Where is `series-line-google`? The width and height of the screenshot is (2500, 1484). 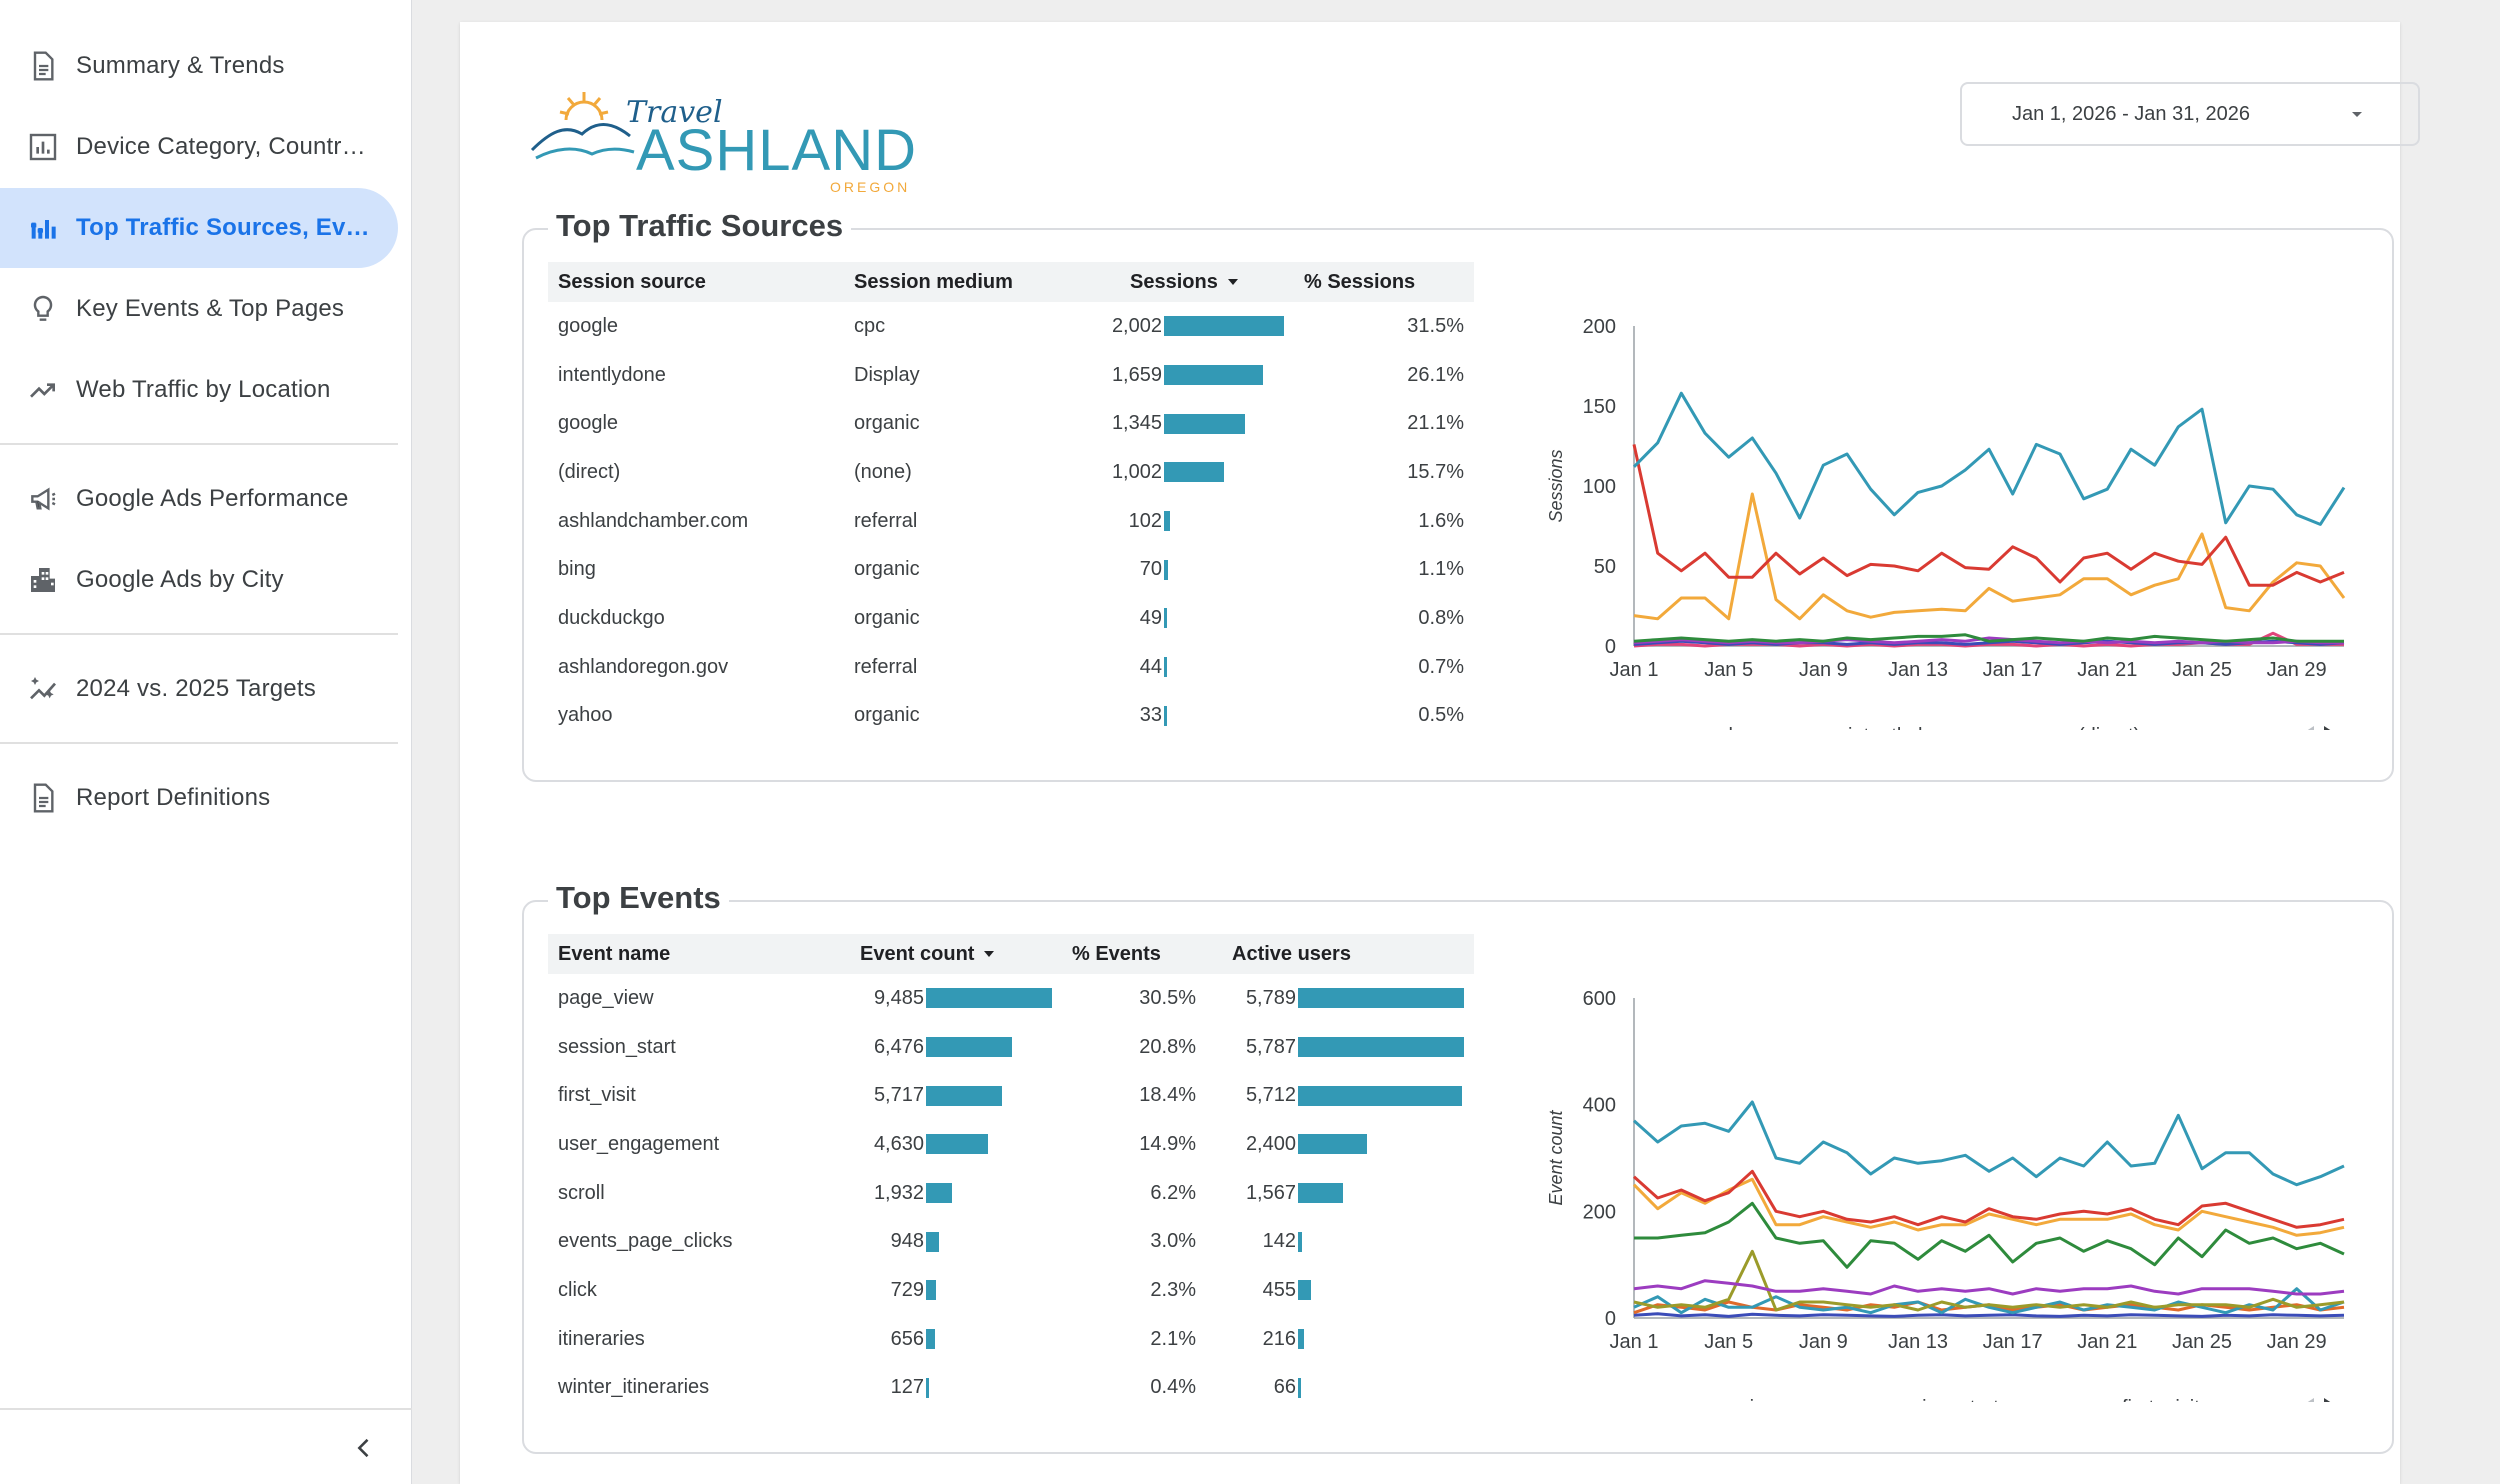 series-line-google is located at coordinates (1989, 458).